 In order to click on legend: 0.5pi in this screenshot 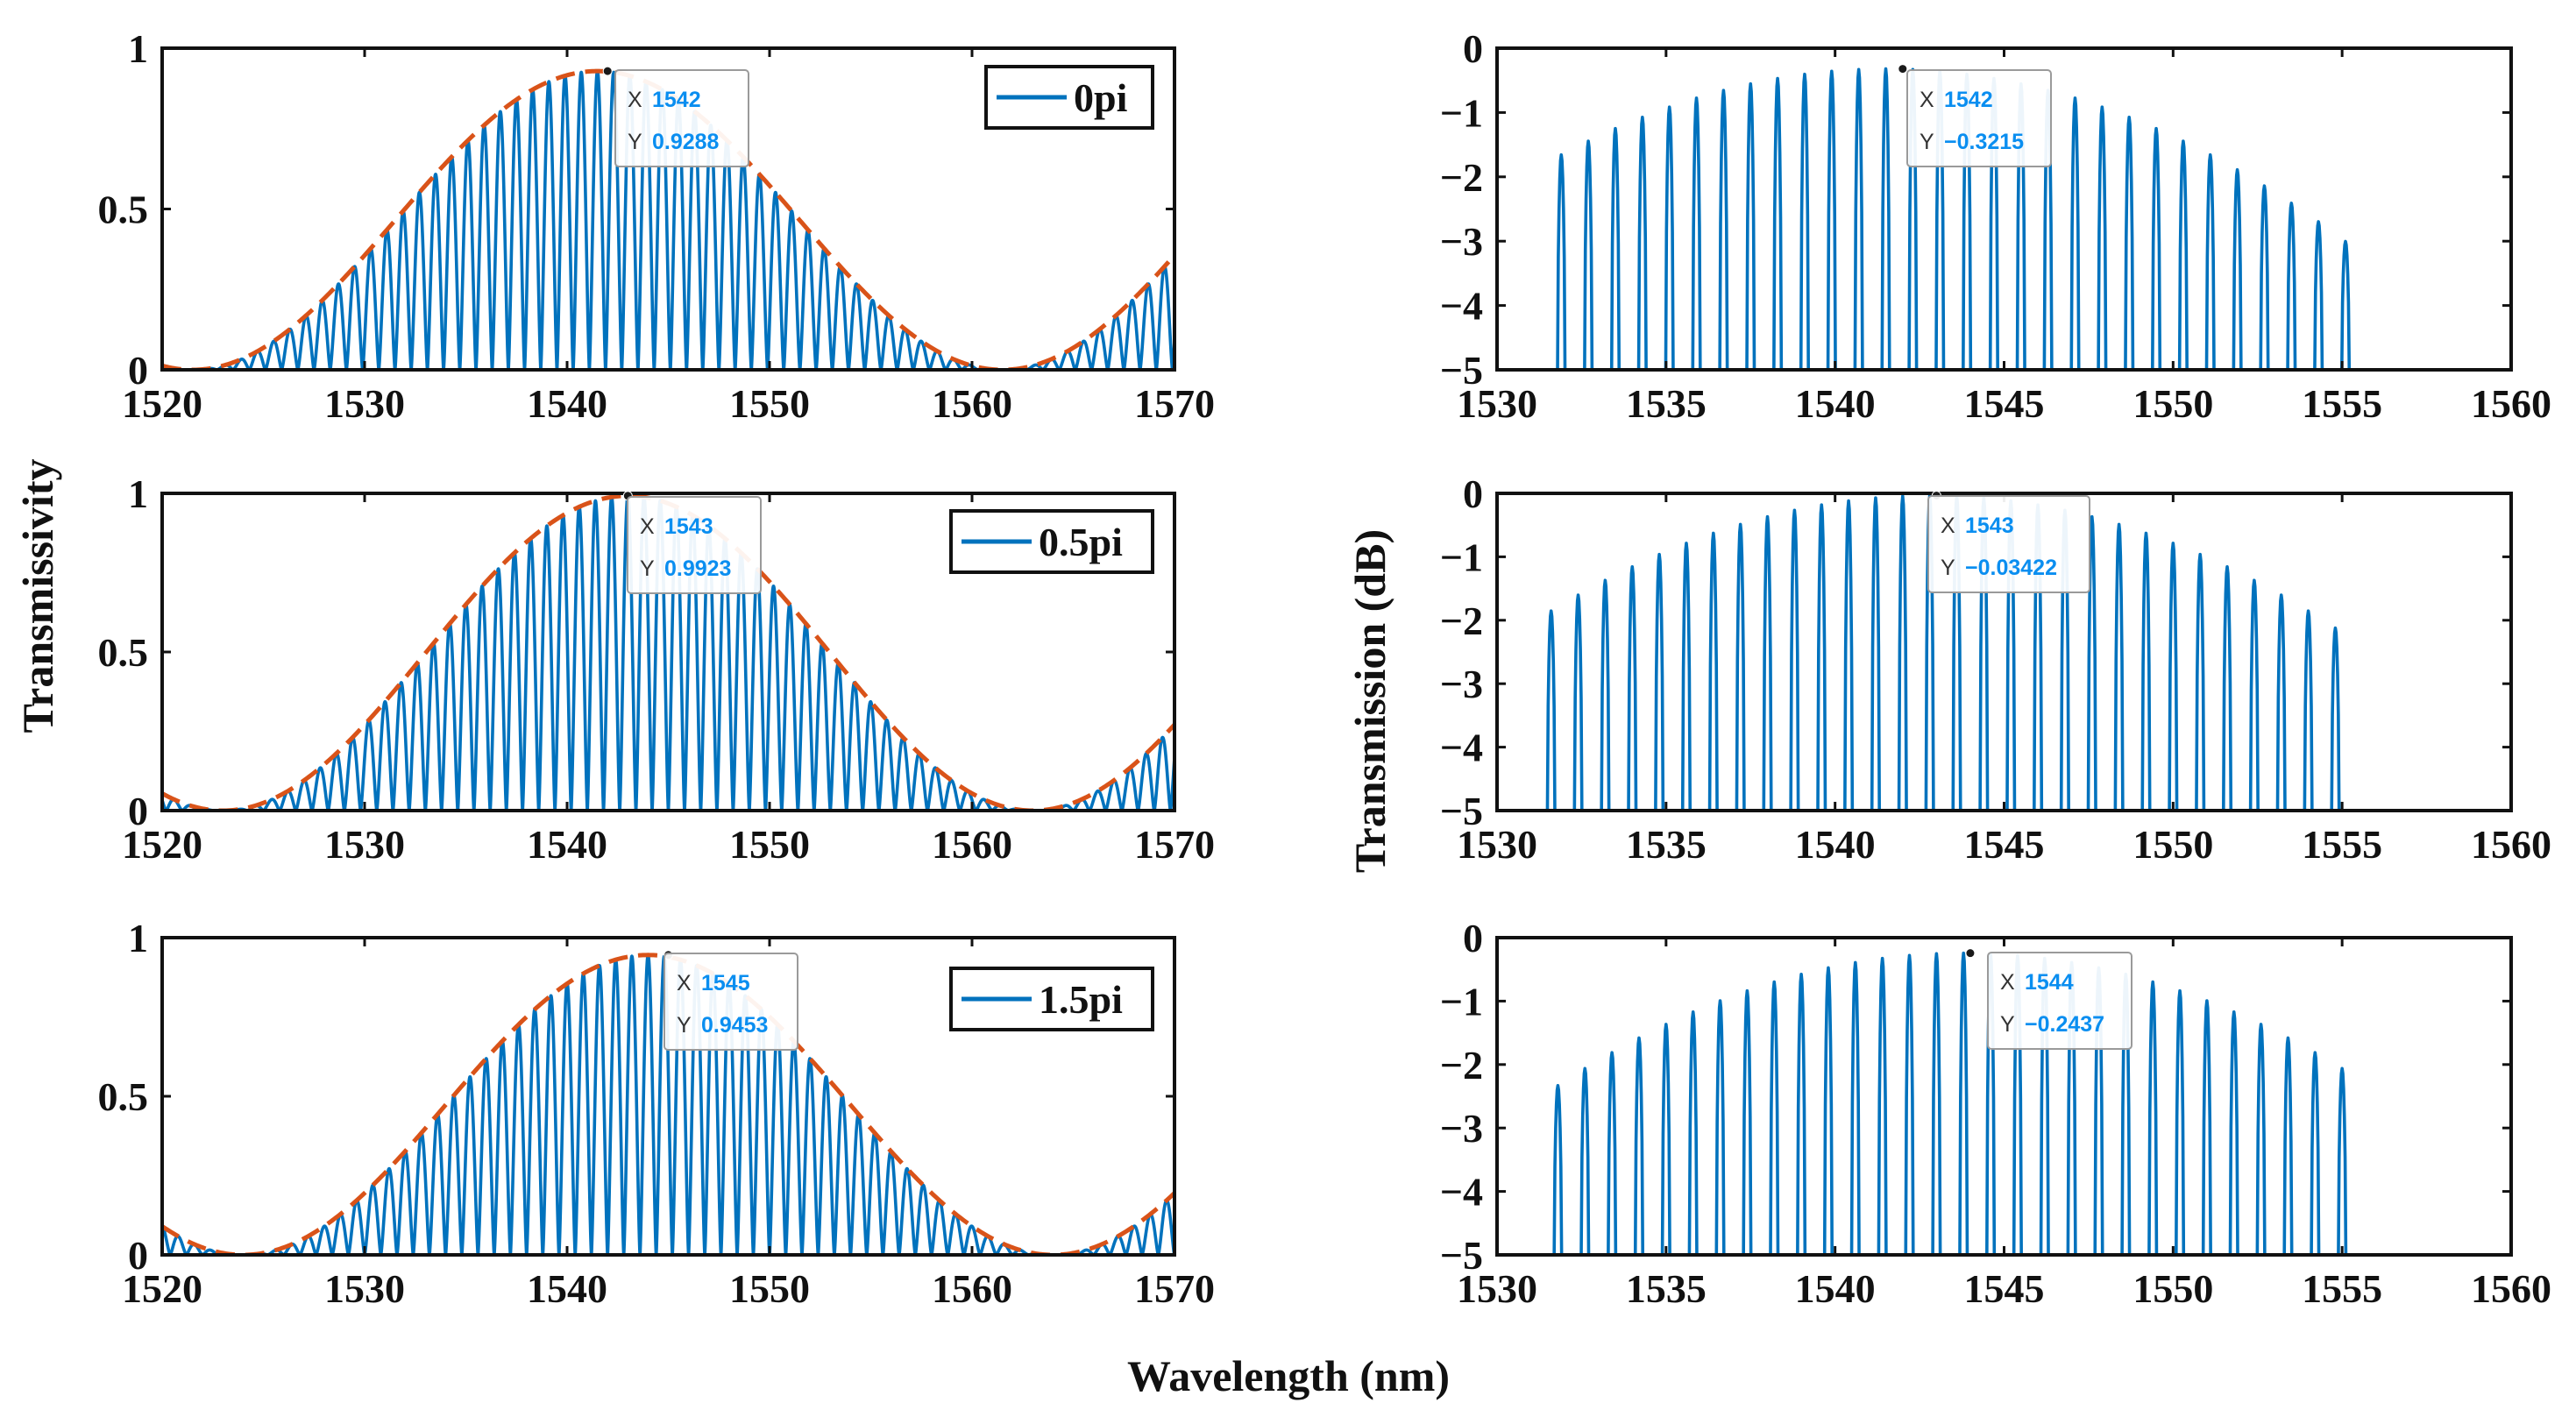, I will do `click(1051, 541)`.